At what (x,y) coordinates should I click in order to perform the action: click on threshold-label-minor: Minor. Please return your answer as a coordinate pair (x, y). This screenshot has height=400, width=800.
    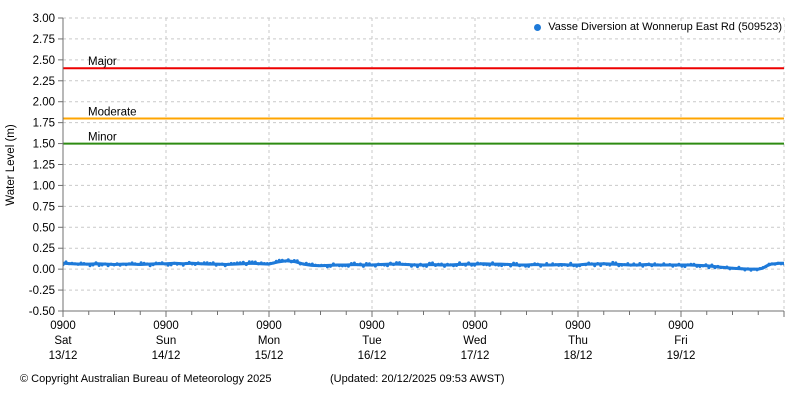
    Looking at the image, I should click on (102, 138).